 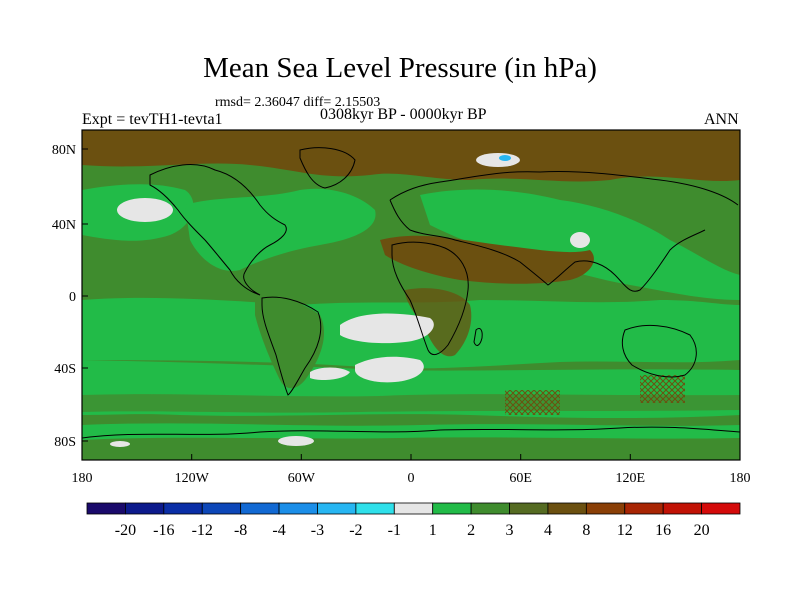 I want to click on coast-africa, so click(x=430, y=298).